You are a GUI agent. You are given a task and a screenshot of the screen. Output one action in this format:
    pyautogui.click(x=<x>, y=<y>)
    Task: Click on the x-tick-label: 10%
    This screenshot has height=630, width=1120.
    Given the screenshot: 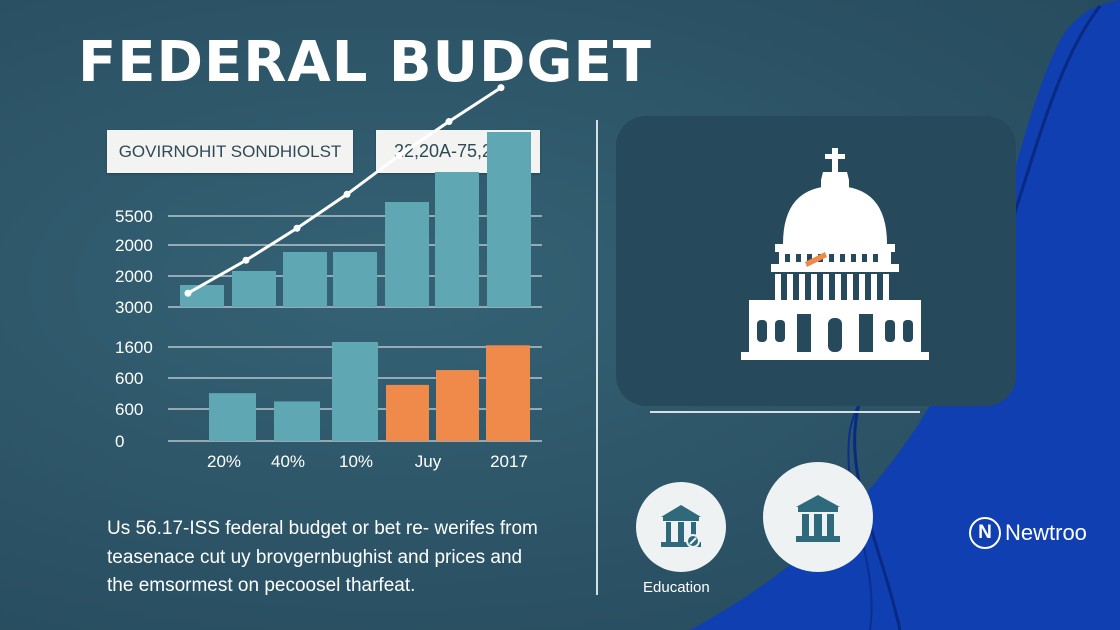 What is the action you would take?
    pyautogui.click(x=356, y=461)
    